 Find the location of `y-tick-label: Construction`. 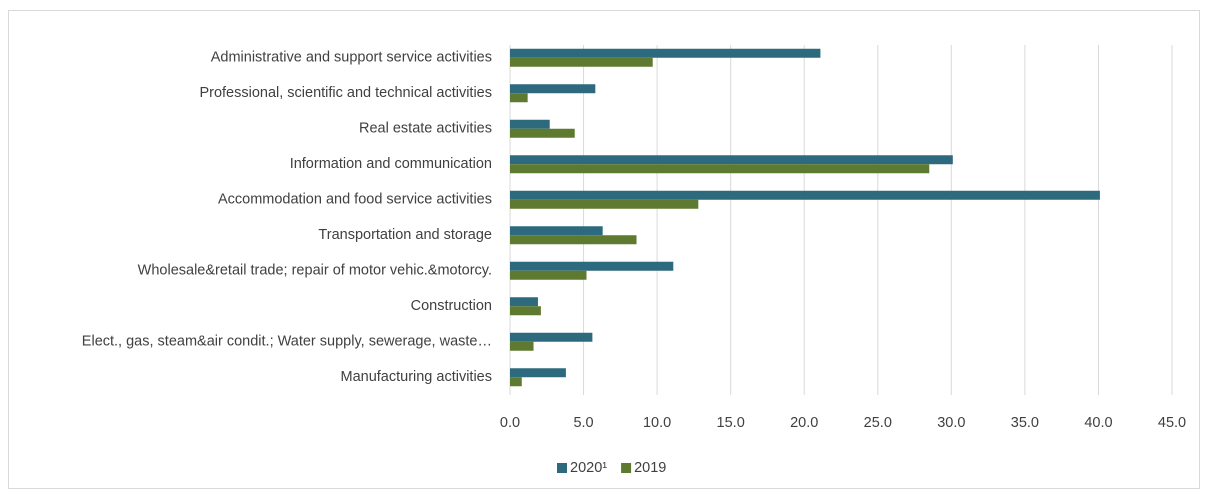

y-tick-label: Construction is located at coordinates (451, 306).